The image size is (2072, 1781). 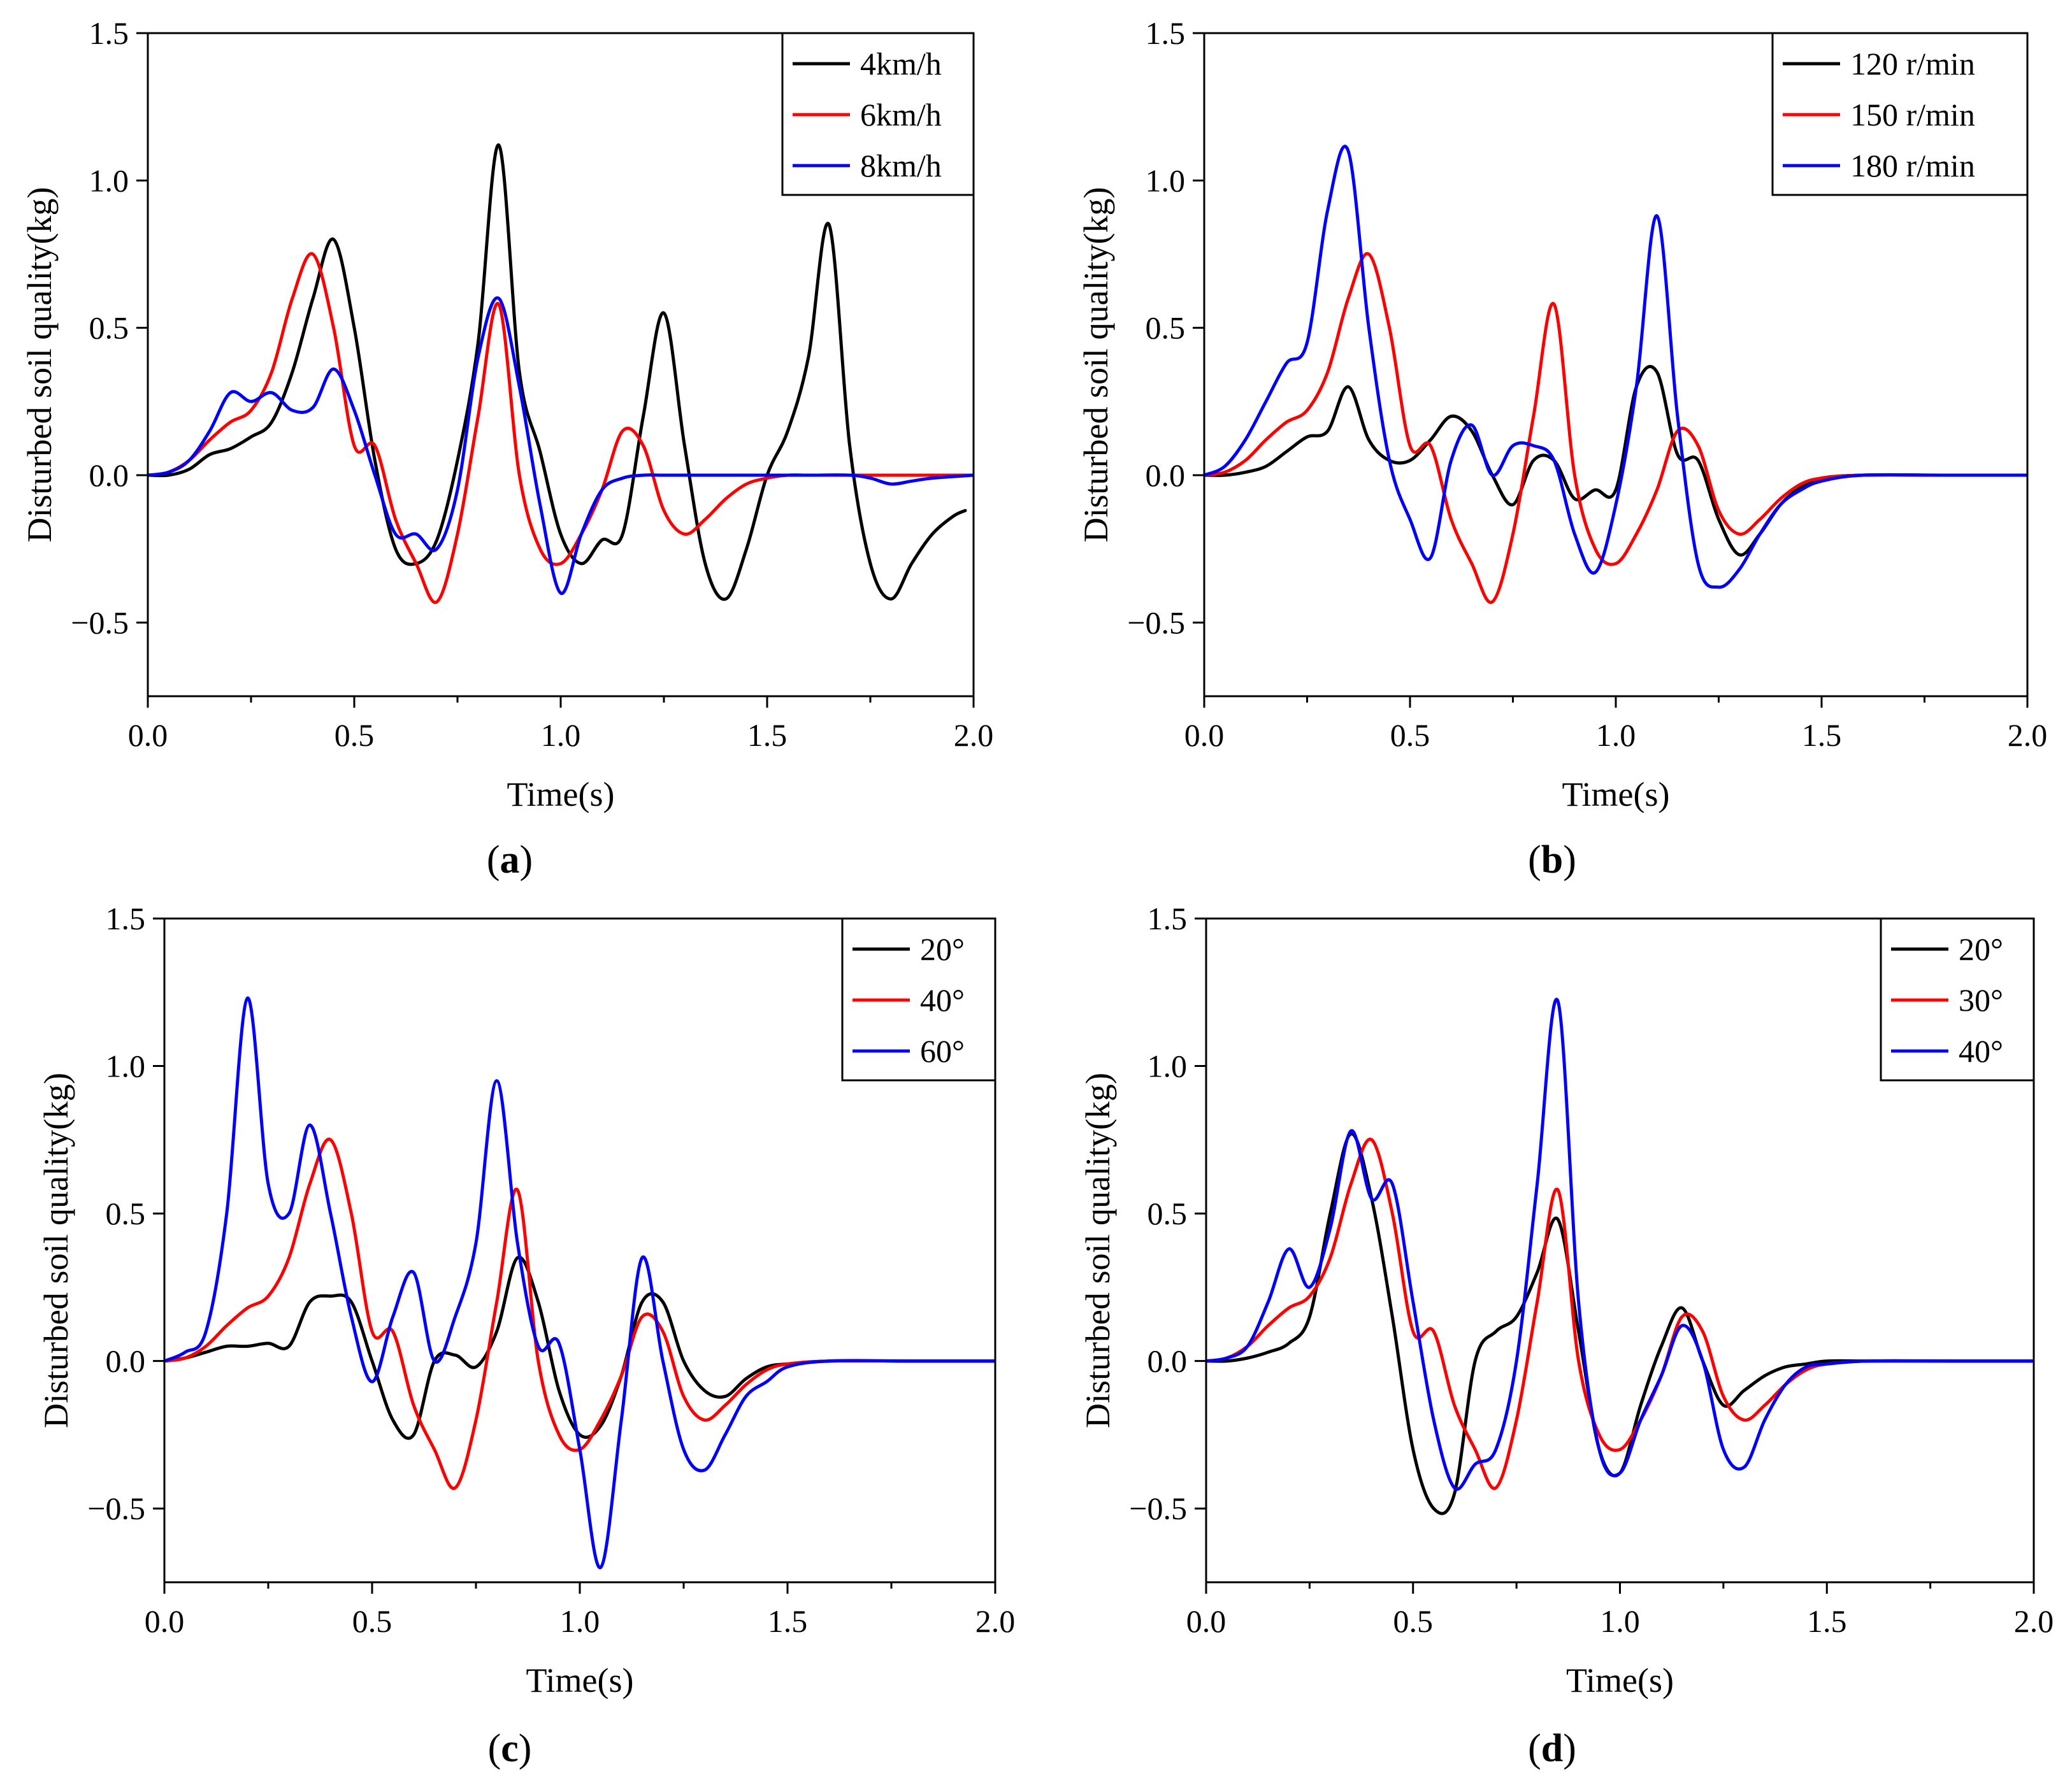 What do you see at coordinates (901, 114) in the screenshot?
I see `legend-label-2: 6km/h` at bounding box center [901, 114].